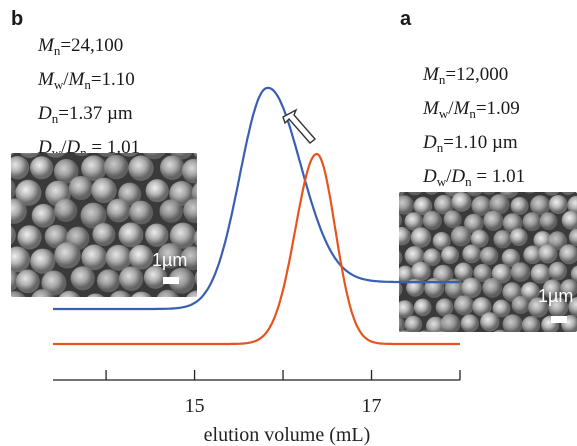 The image size is (577, 446). Describe the element at coordinates (372, 406) in the screenshot. I see `x-tick-label: 17` at that location.